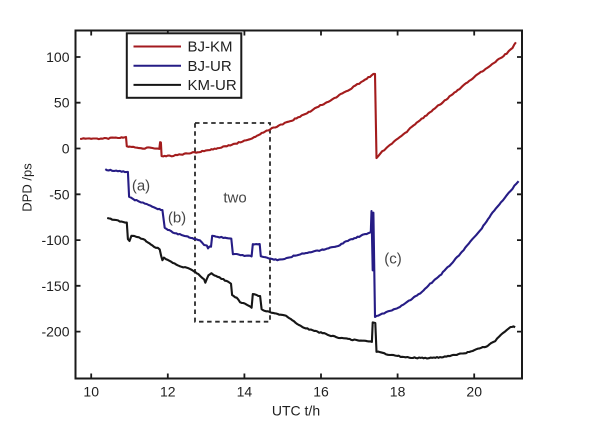 This screenshot has height=448, width=600. Describe the element at coordinates (212, 85) in the screenshot. I see `svg-text: KM-UR` at that location.